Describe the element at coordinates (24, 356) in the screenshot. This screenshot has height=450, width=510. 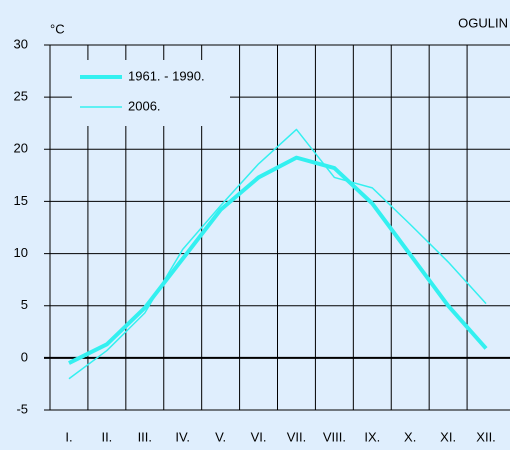
I see `y-tick-label: 0` at that location.